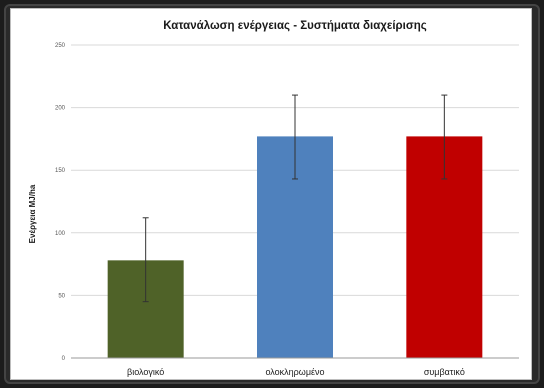 This screenshot has height=388, width=544. What do you see at coordinates (60, 202) in the screenshot?
I see `y-tick-labels: 0 50 100 150 200 250` at bounding box center [60, 202].